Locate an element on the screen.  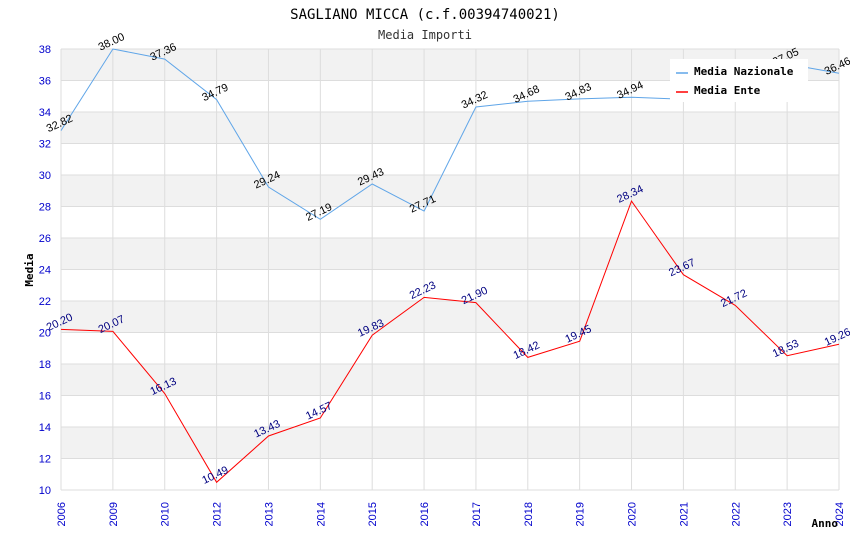
x-tick-label: 2010 is located at coordinates (166, 514).